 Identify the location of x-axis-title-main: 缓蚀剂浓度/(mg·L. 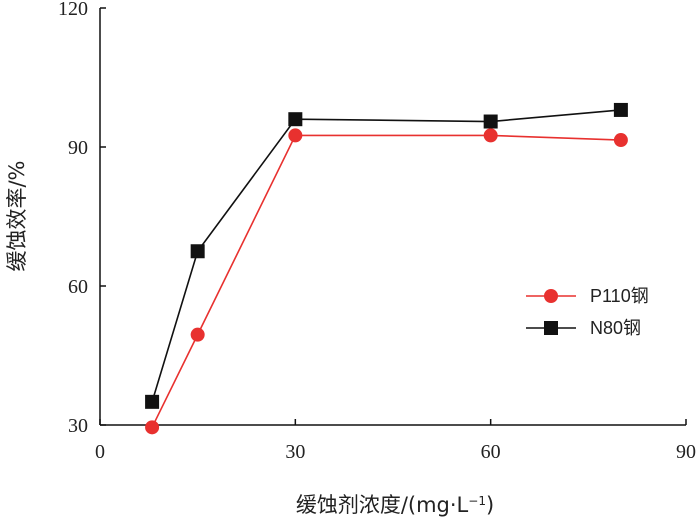
(382, 505).